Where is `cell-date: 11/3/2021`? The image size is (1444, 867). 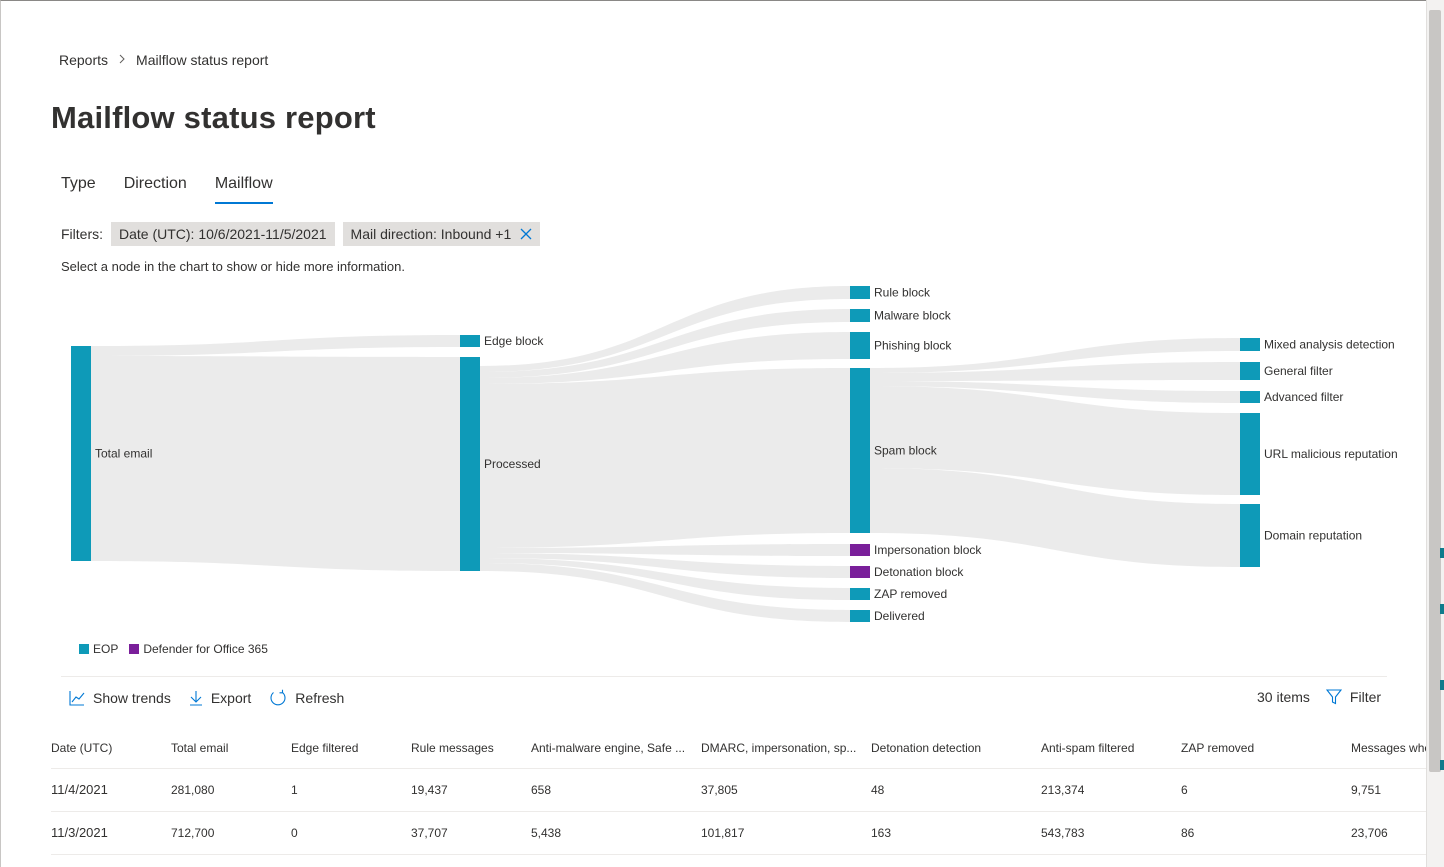 cell-date: 11/3/2021 is located at coordinates (79, 832).